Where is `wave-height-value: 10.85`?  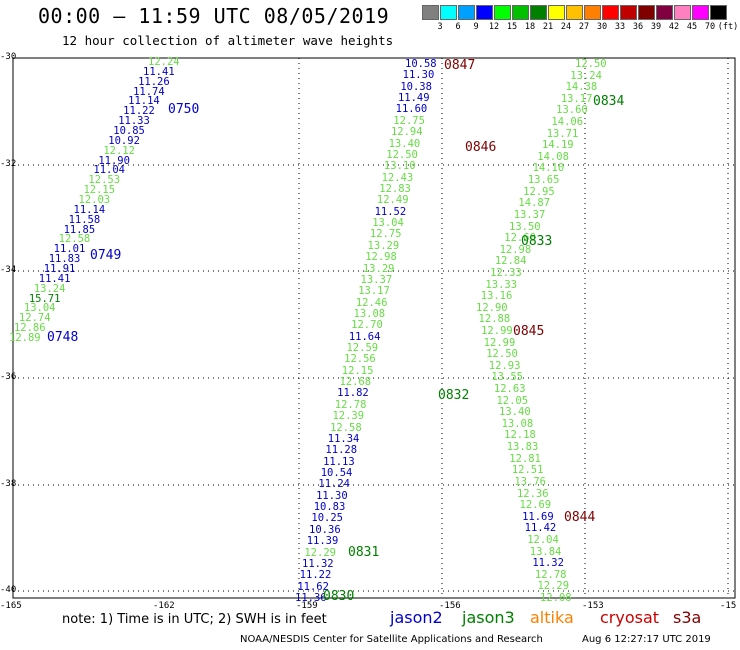 wave-height-value: 10.85 is located at coordinates (129, 131).